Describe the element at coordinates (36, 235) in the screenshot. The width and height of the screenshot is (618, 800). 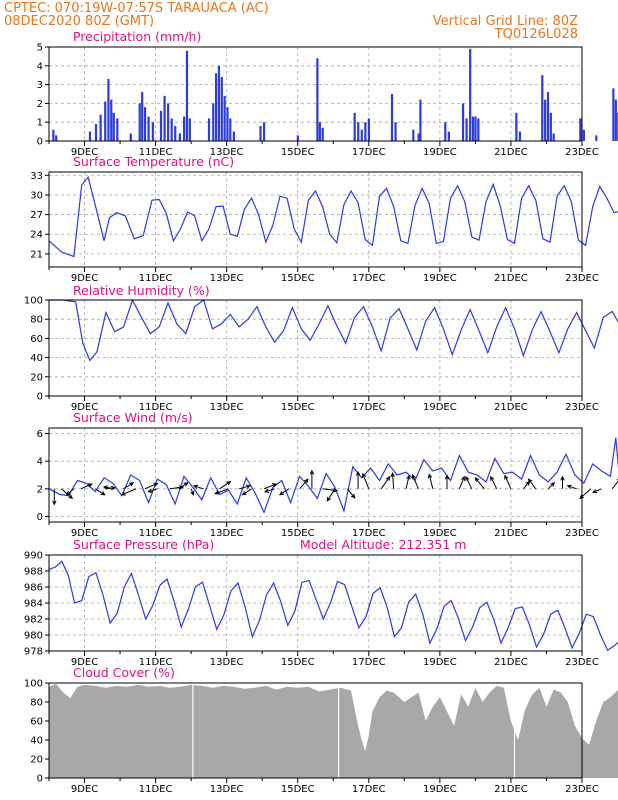
I see `y-tick-label: 24` at that location.